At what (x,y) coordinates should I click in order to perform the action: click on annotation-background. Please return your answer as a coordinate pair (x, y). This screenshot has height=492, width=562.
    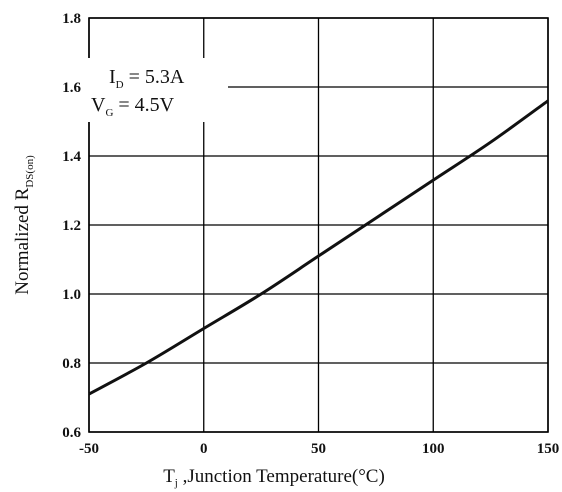
    Looking at the image, I should click on (157, 90).